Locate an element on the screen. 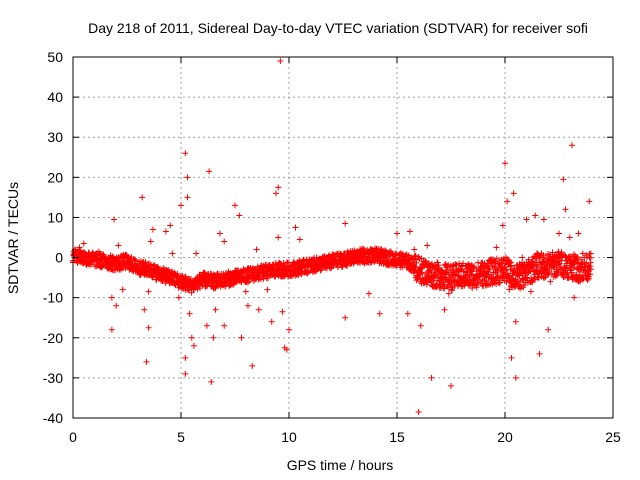  x-tick-label: 0 is located at coordinates (73, 437).